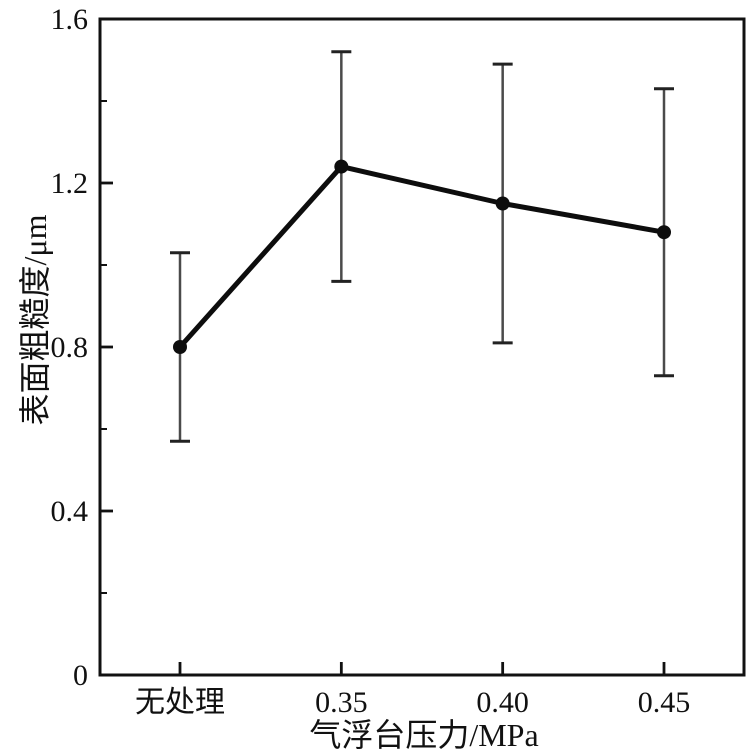 The image size is (756, 756). I want to click on x-tick-label: 0.45, so click(664, 702).